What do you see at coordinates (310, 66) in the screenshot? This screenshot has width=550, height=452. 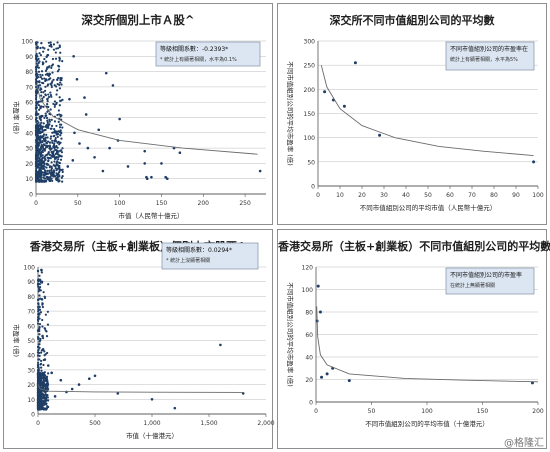 I see `y-tick-label: 250` at bounding box center [310, 66].